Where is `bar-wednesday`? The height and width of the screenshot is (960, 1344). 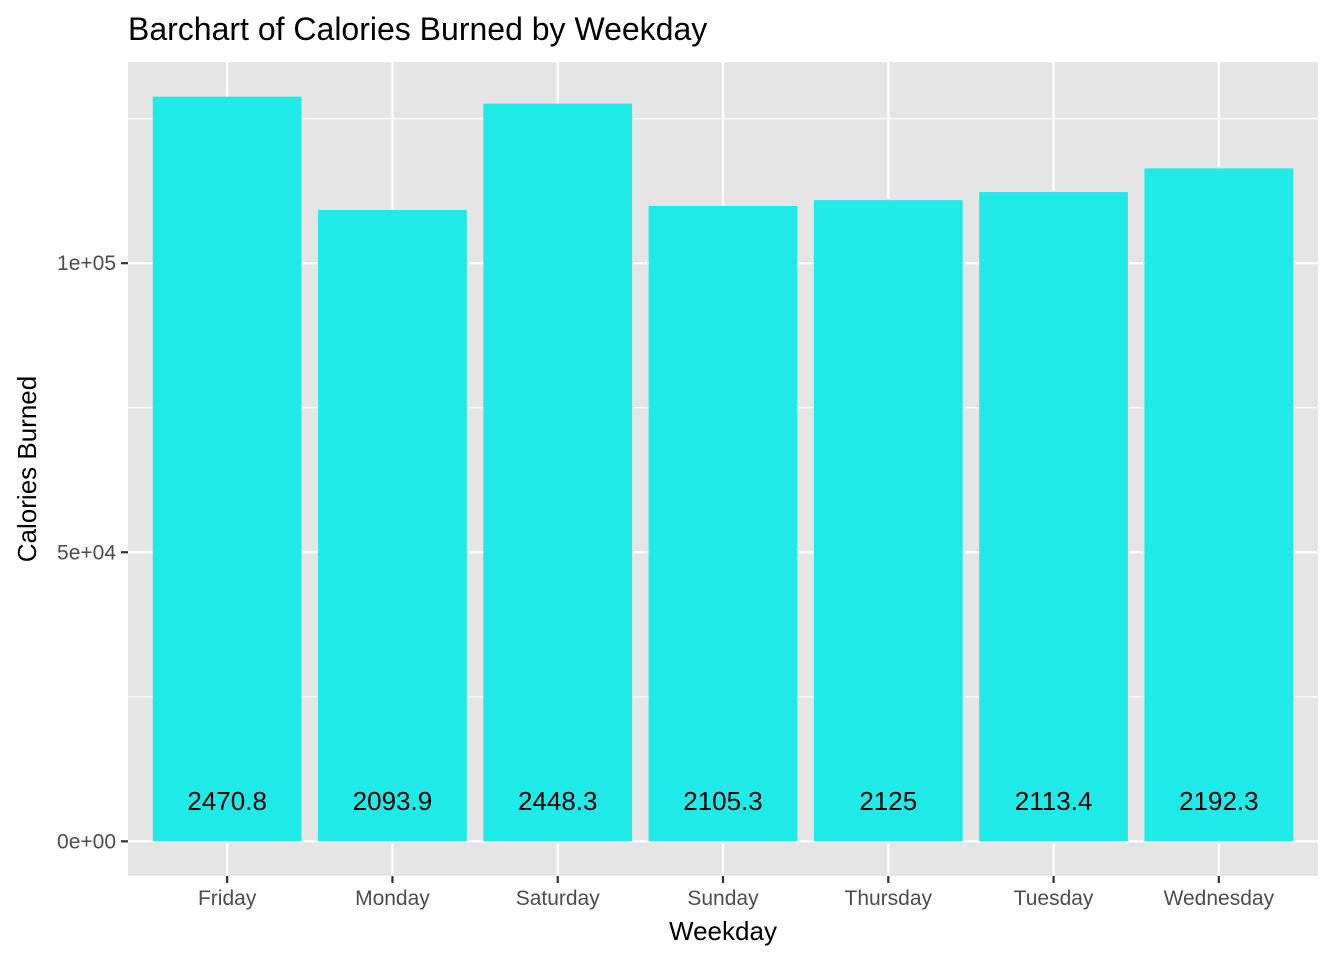 bar-wednesday is located at coordinates (1219, 505).